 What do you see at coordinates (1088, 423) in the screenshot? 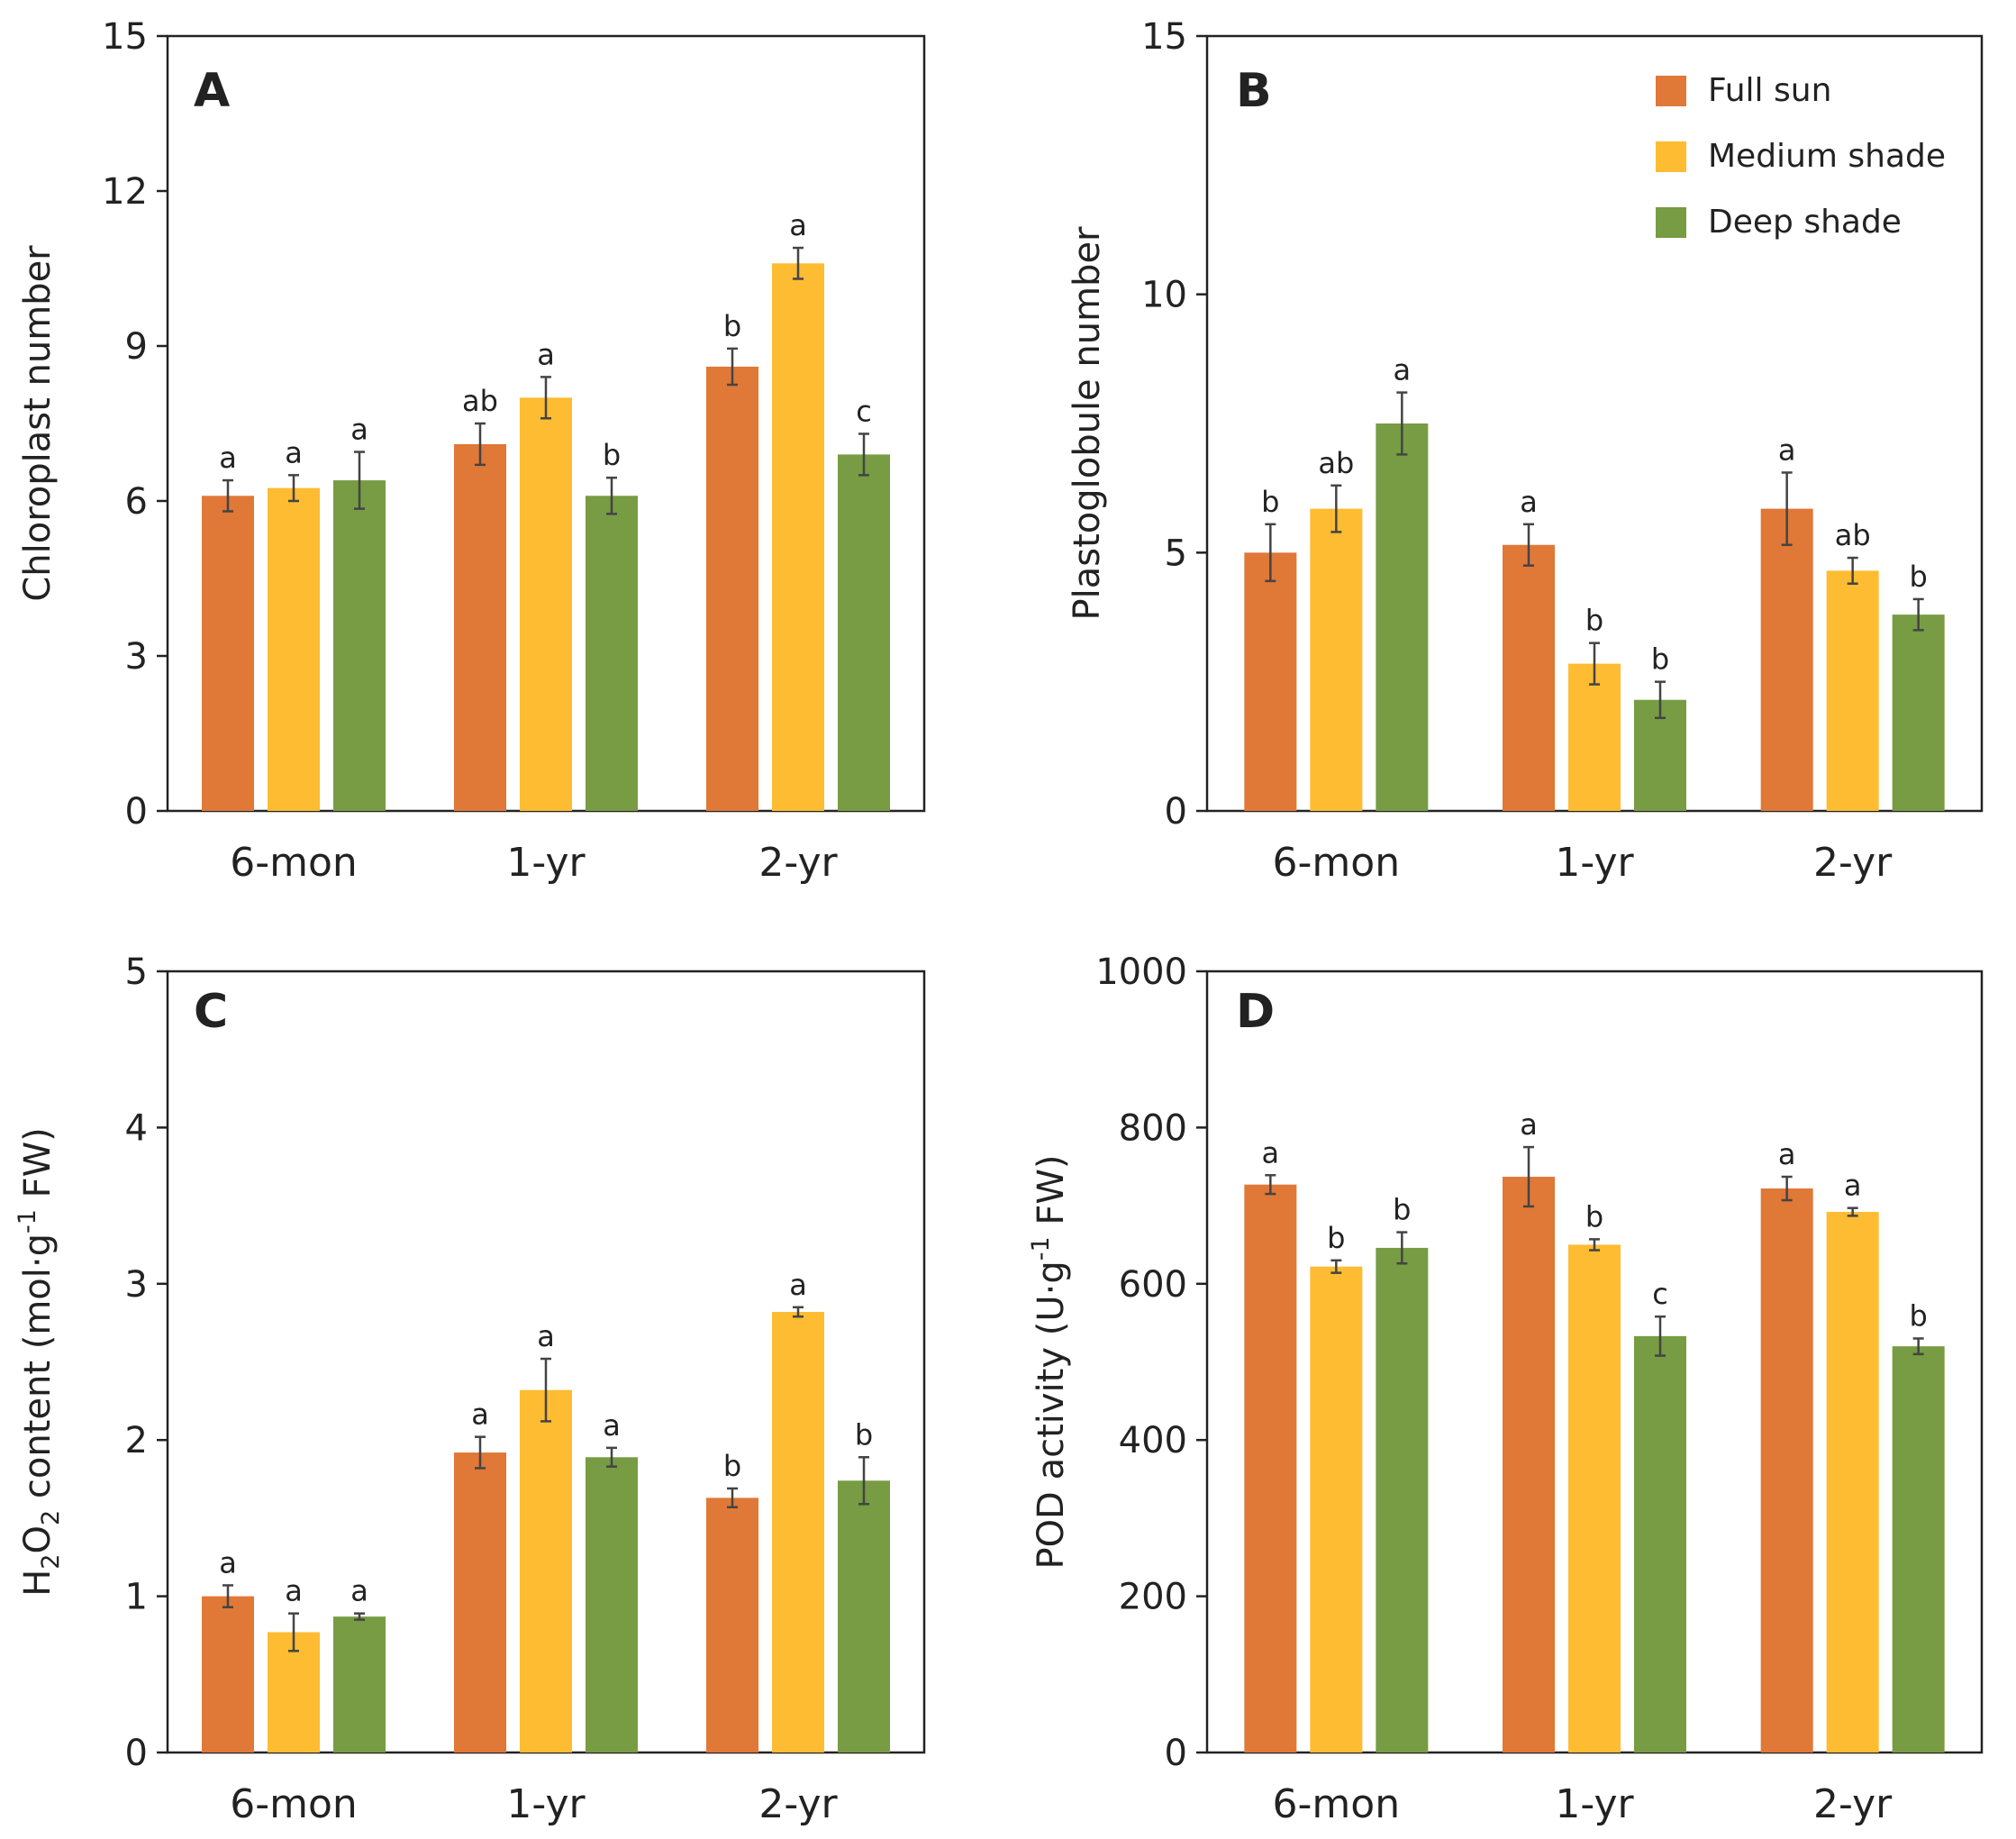
I see `y-axis-label: Plastoglobule number` at bounding box center [1088, 423].